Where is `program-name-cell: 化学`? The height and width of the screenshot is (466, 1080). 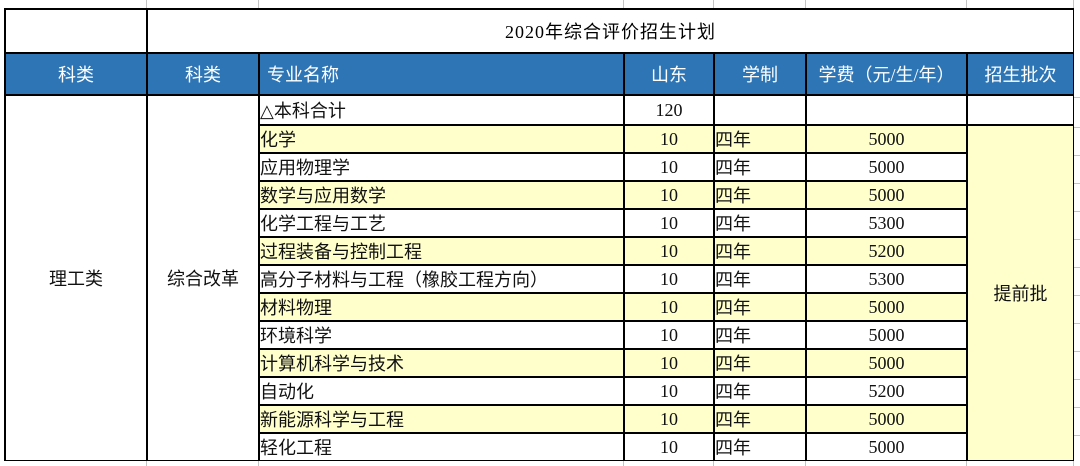
program-name-cell: 化学 is located at coordinates (441, 139).